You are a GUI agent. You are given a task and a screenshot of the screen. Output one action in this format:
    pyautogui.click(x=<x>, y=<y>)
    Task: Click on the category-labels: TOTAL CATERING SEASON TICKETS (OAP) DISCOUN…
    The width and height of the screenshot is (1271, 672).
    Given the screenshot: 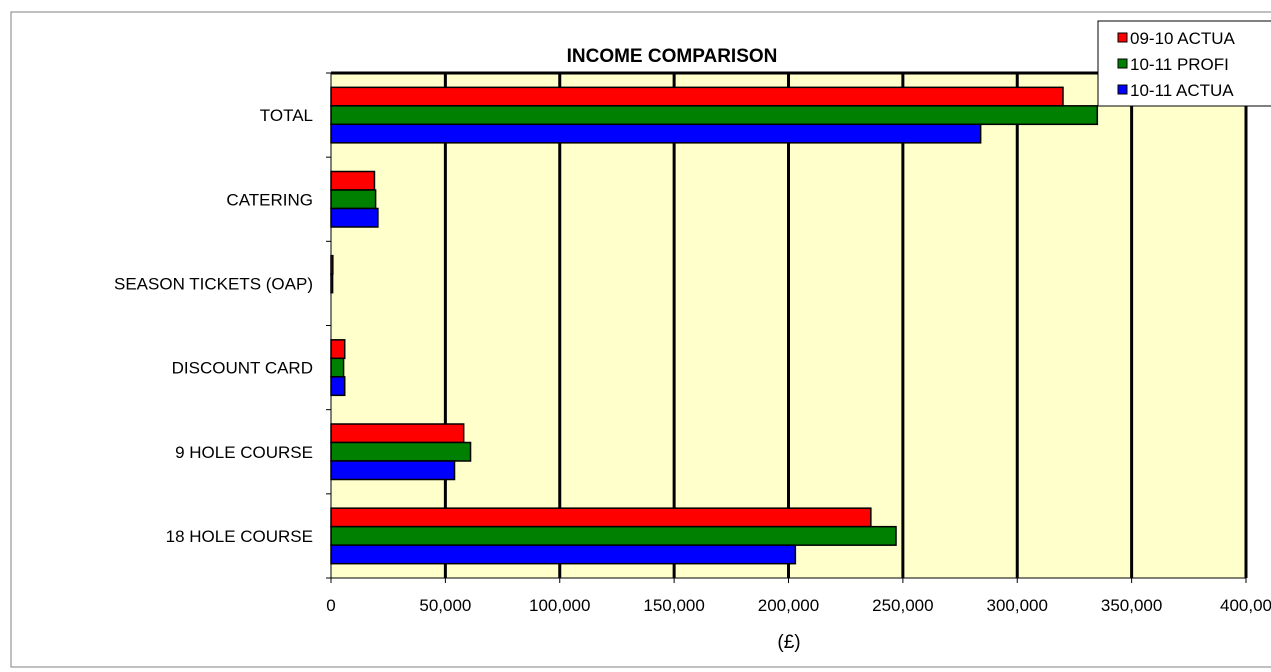 What is the action you would take?
    pyautogui.click(x=213, y=326)
    